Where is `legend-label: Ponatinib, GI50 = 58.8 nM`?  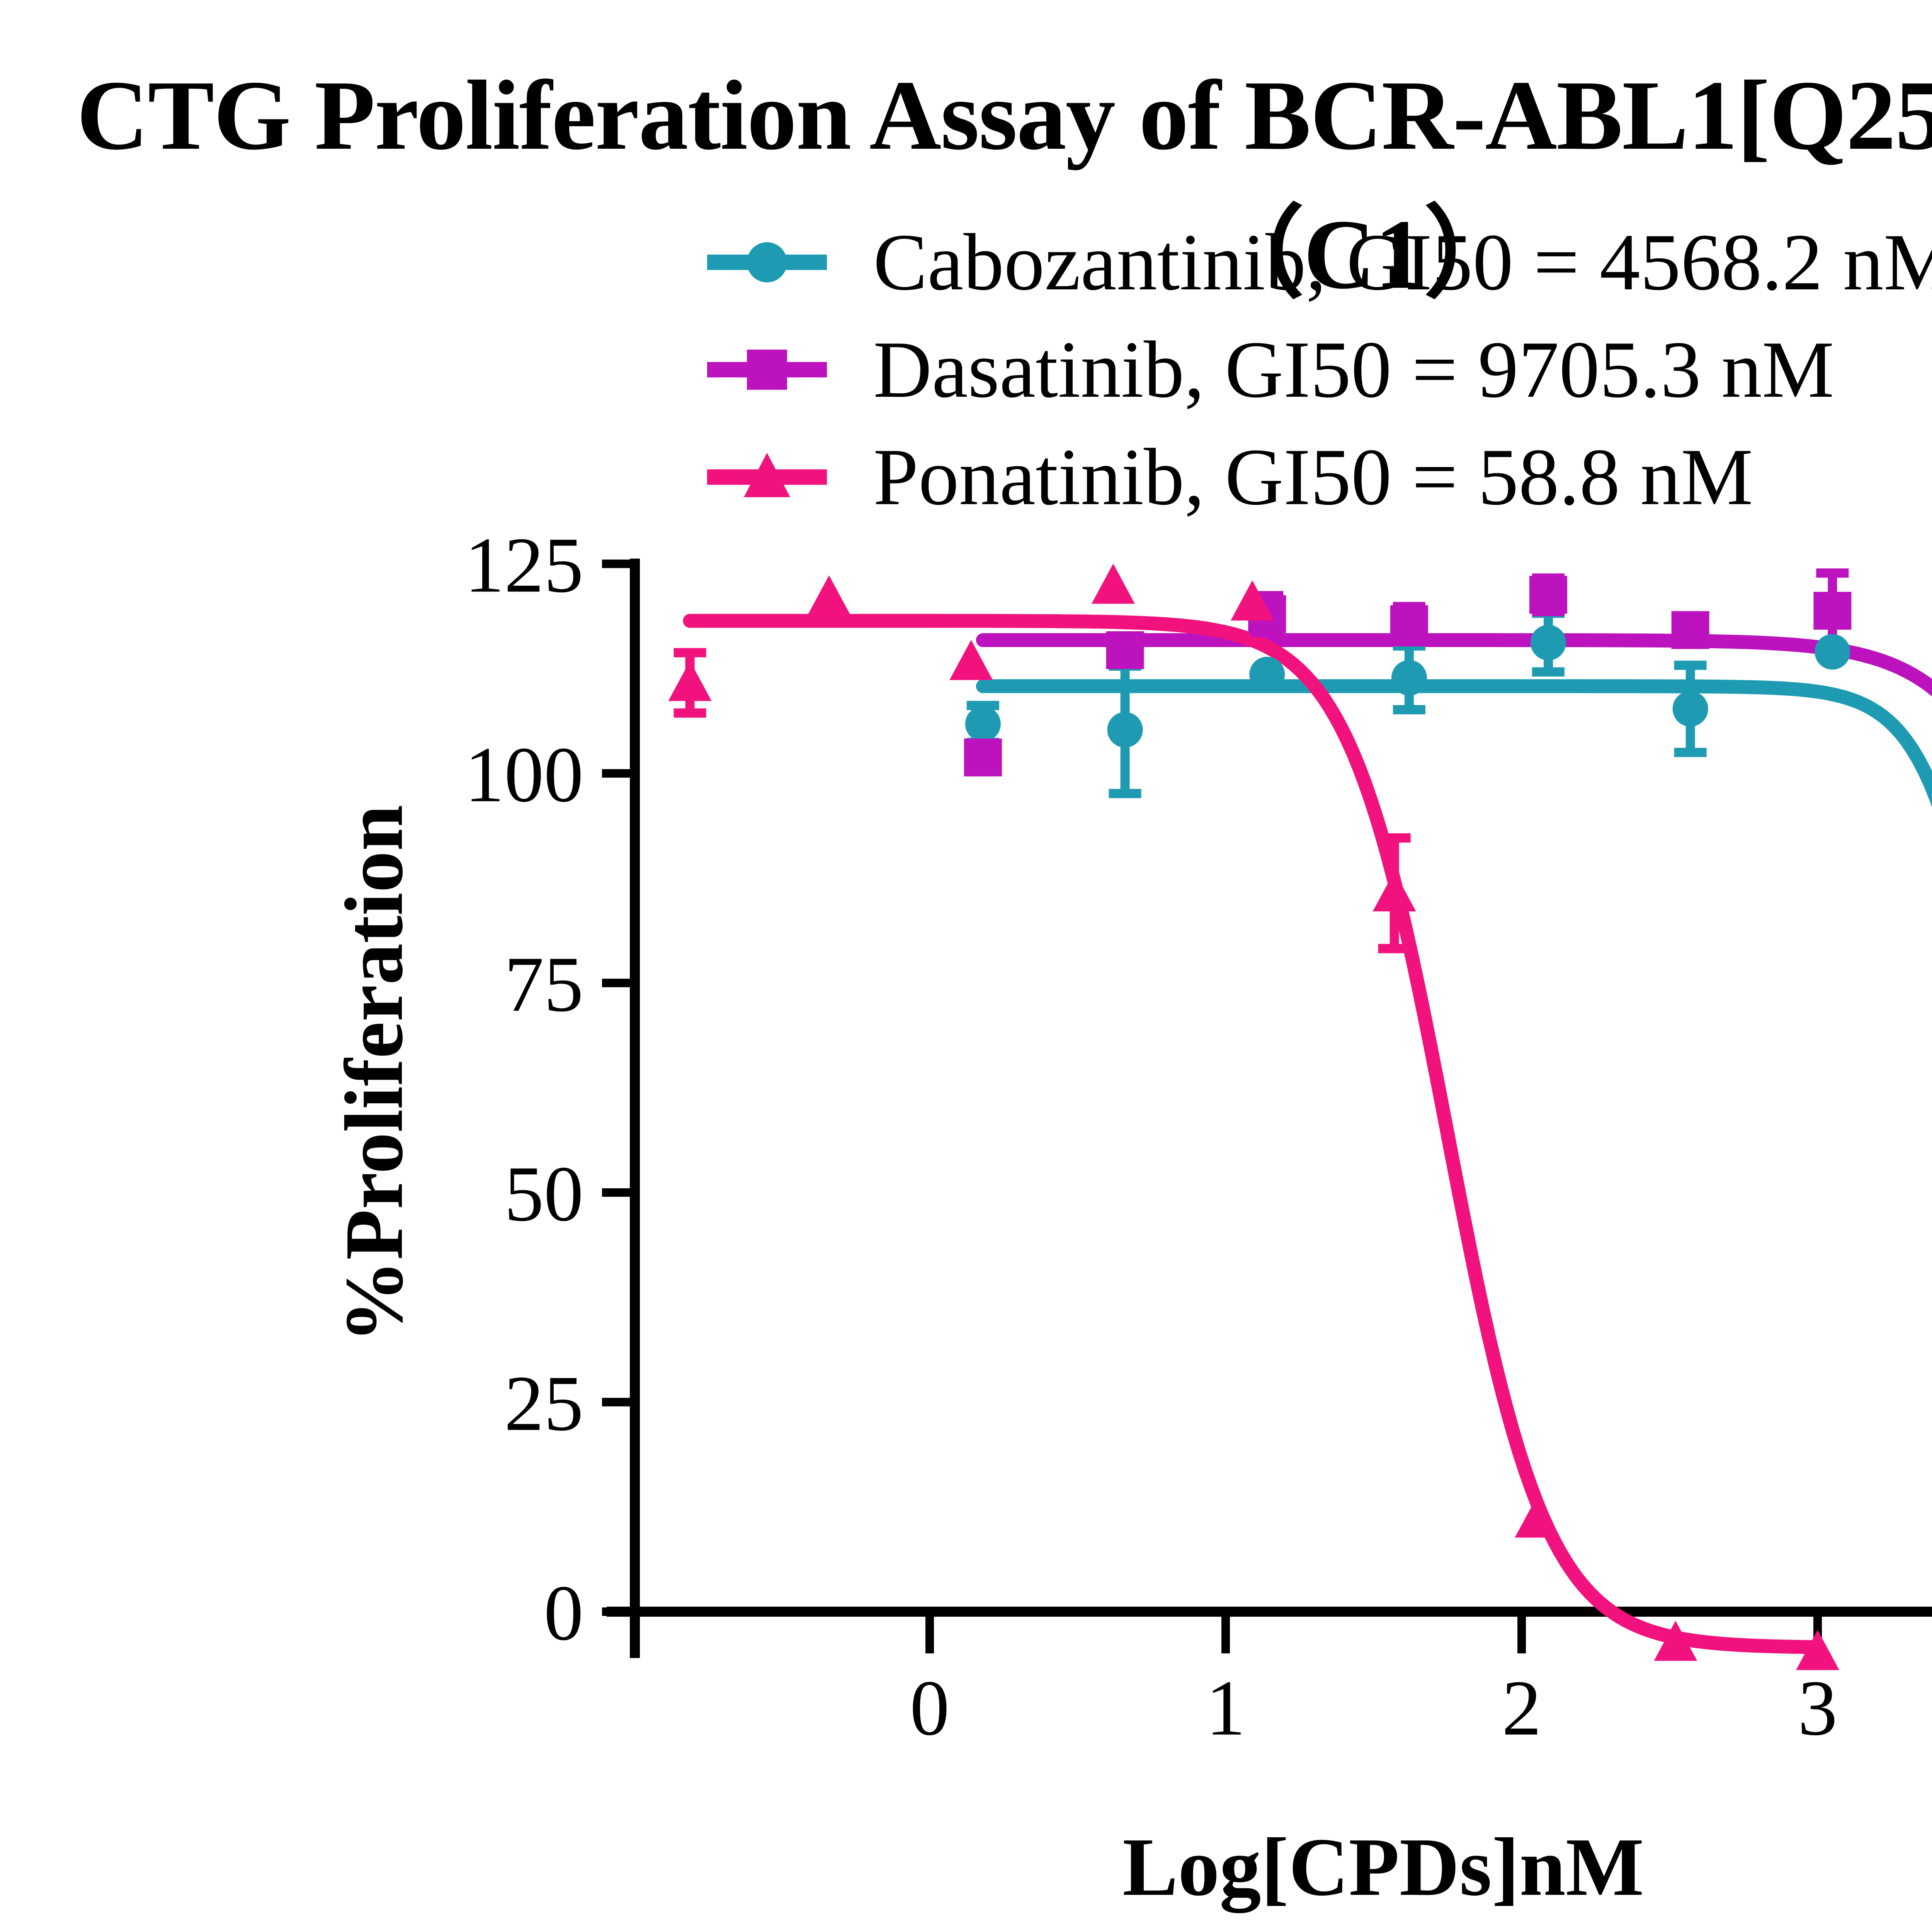 legend-label: Ponatinib, GI50 = 58.8 nM is located at coordinates (1313, 477).